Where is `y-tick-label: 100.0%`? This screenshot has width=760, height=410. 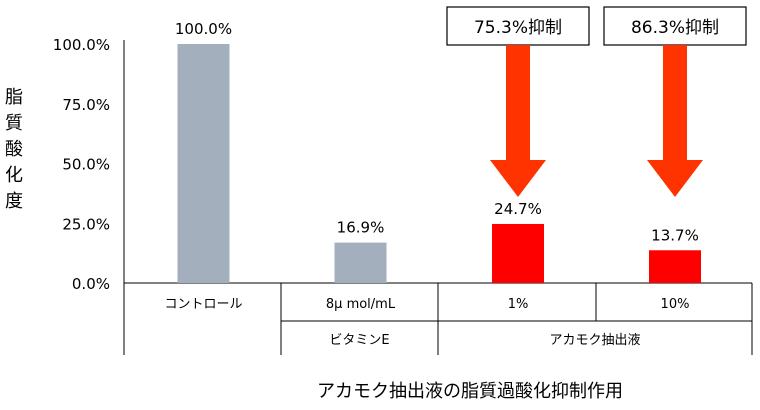 y-tick-label: 100.0% is located at coordinates (81, 45).